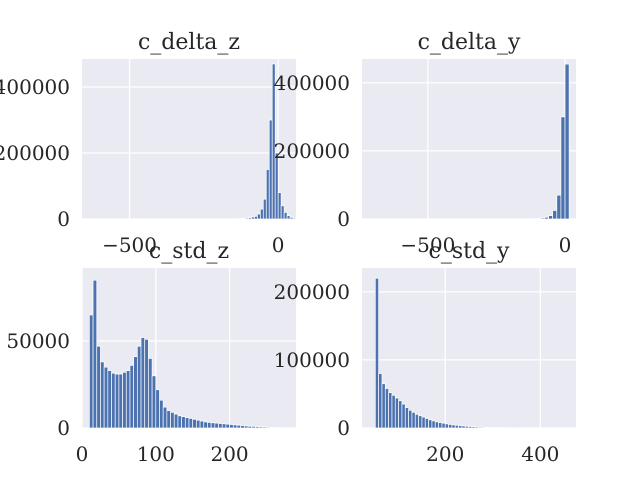 Image resolution: width=640 pixels, height=480 pixels. I want to click on x-tick-label: 400, so click(540, 454).